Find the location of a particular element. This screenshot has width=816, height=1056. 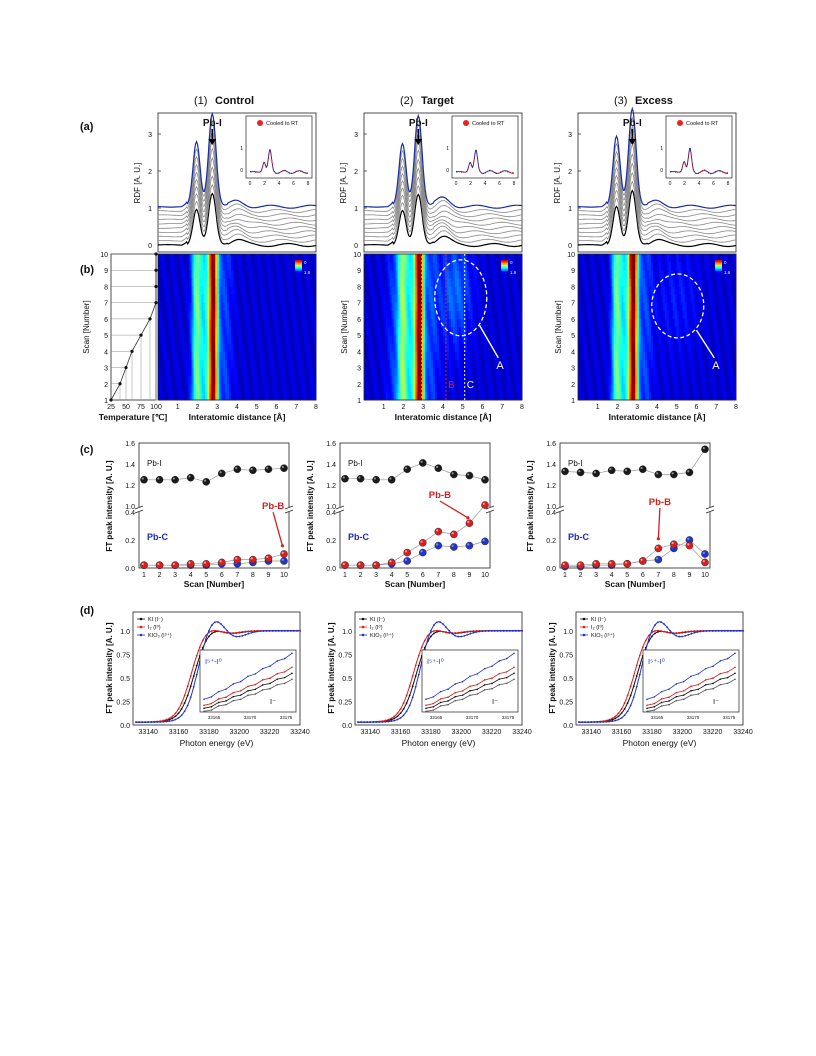

heat-xtick-label: 3 is located at coordinates (423, 407).